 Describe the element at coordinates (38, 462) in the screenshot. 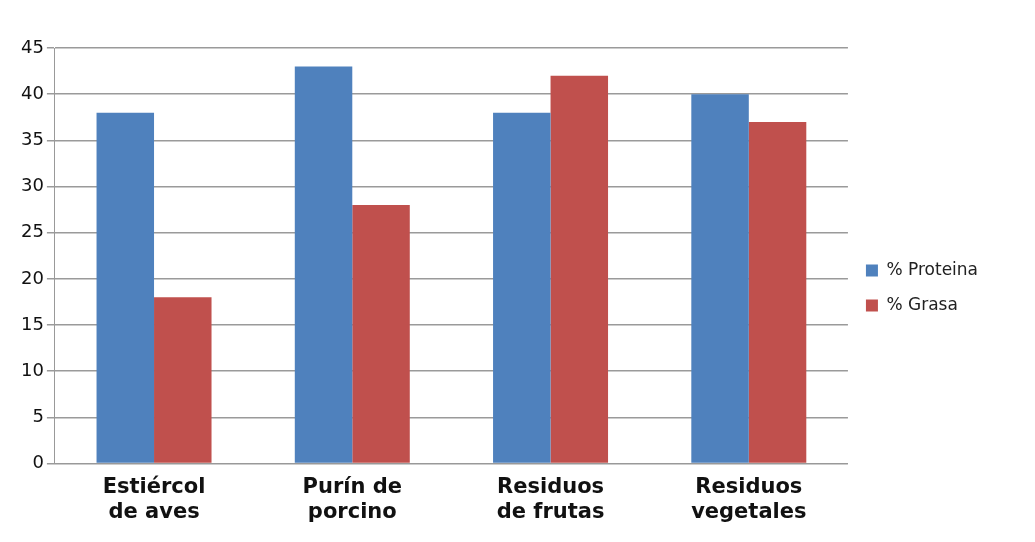

I see `y-tick-label: 0` at that location.